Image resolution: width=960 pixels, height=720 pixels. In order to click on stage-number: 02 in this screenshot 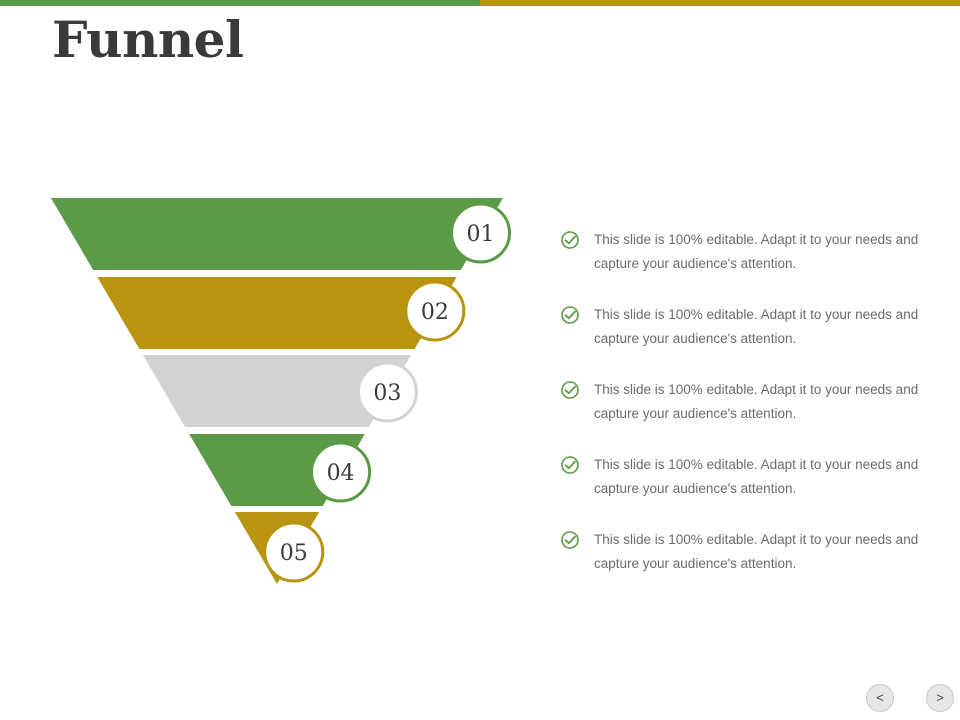, I will do `click(435, 312)`.